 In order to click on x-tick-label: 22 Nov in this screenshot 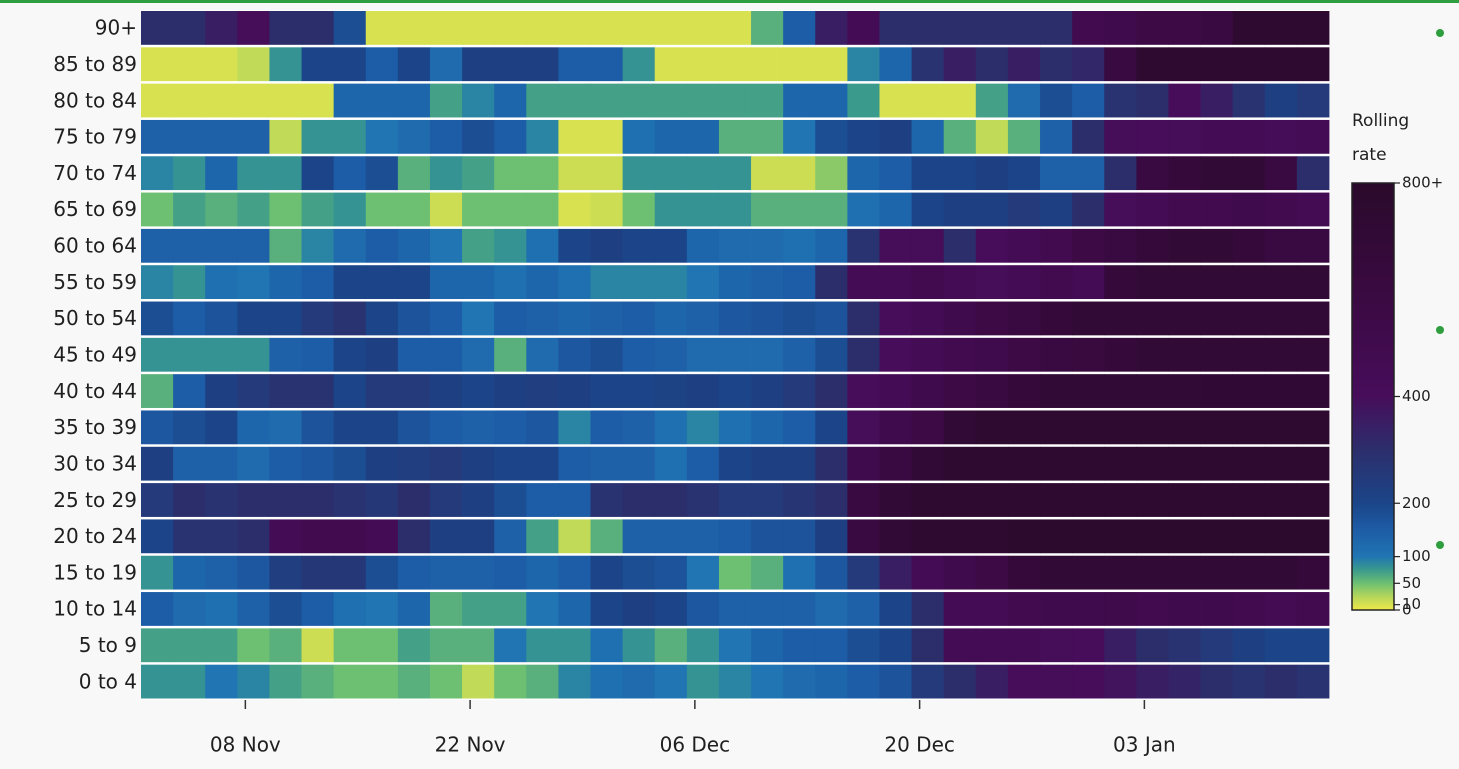, I will do `click(470, 745)`.